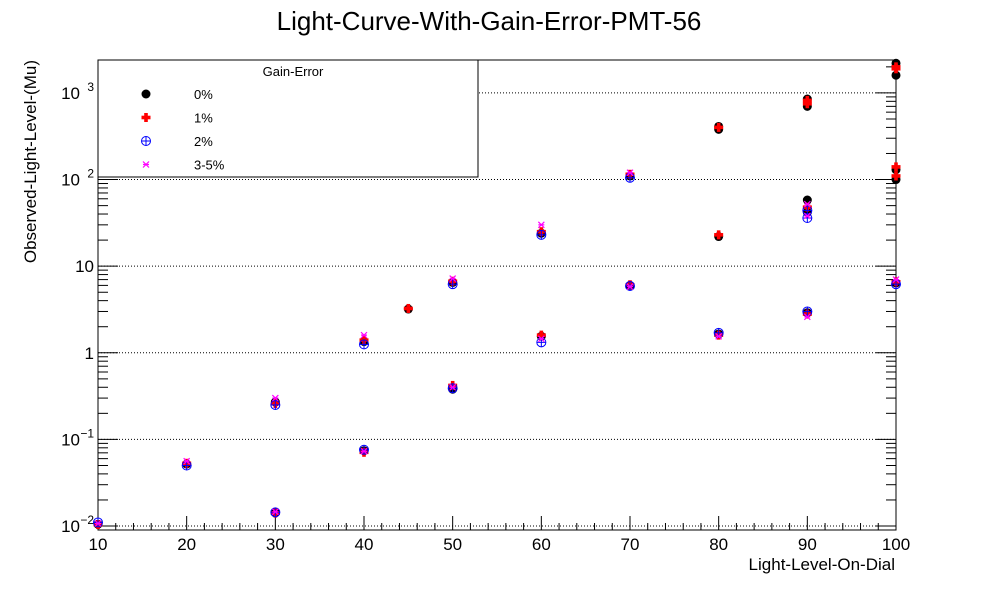 The width and height of the screenshot is (996, 590). I want to click on x-tick-label: 20, so click(186, 544).